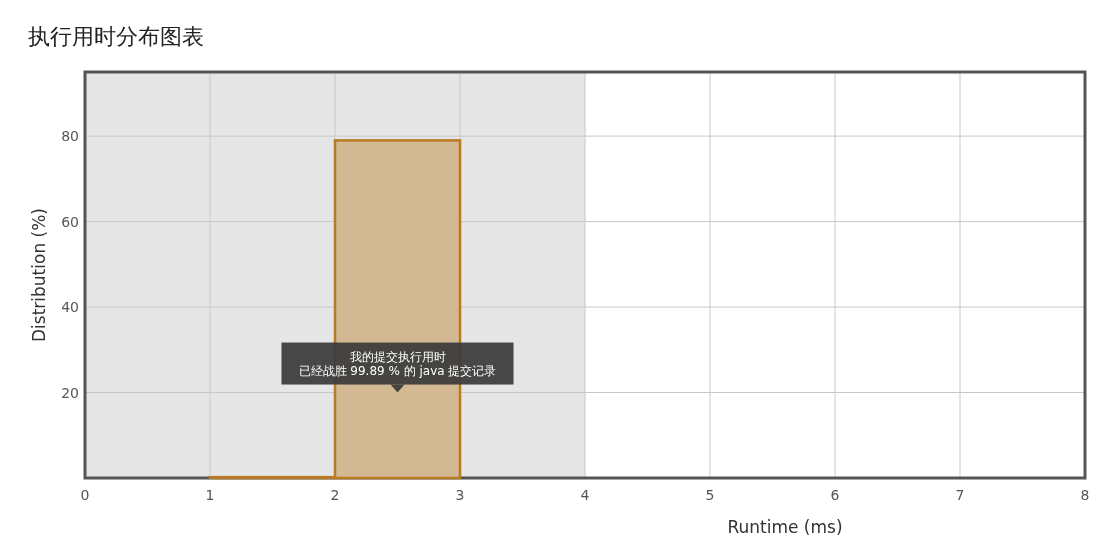 This screenshot has height=549, width=1098. I want to click on x-tick-label: 6, so click(835, 495).